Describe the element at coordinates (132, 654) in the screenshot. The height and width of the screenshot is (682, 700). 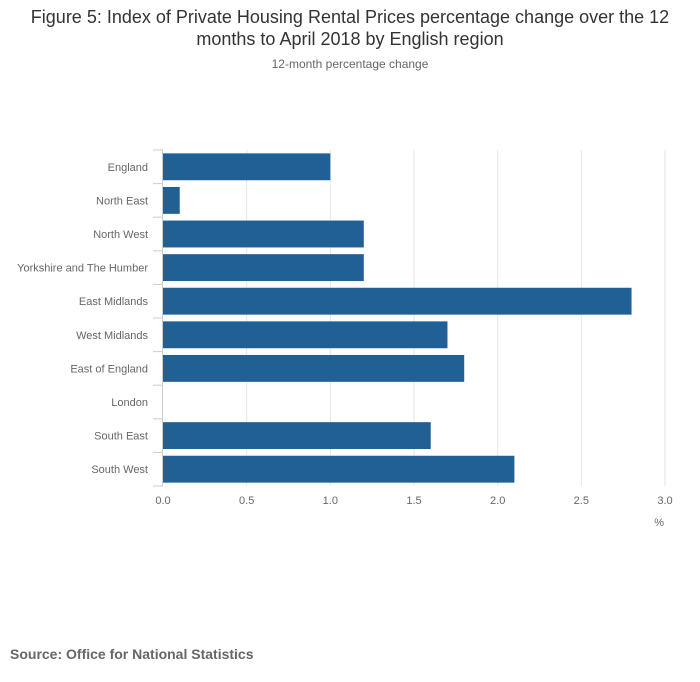
I see `source-note: Source: Office for National Statistics` at that location.